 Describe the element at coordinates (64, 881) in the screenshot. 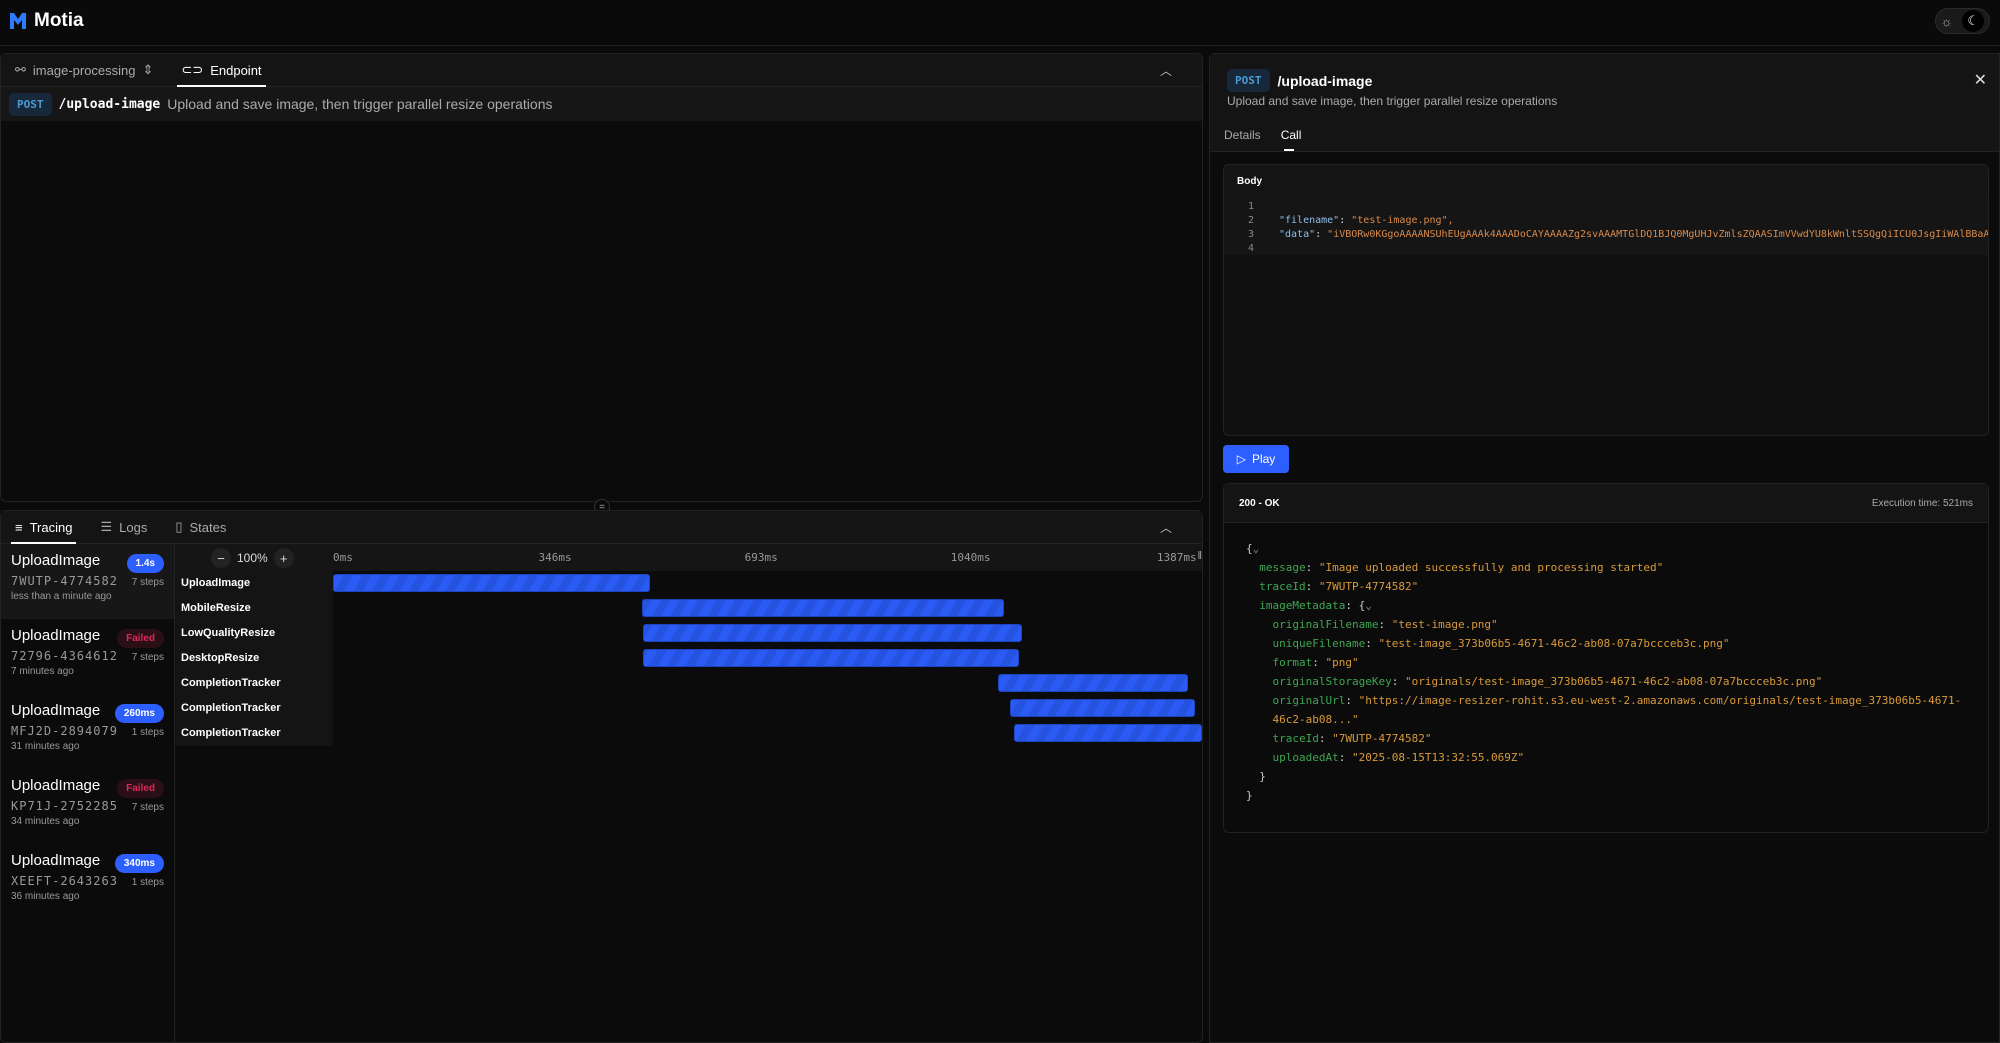

I see `trace-id: XEEFT-2643263` at that location.